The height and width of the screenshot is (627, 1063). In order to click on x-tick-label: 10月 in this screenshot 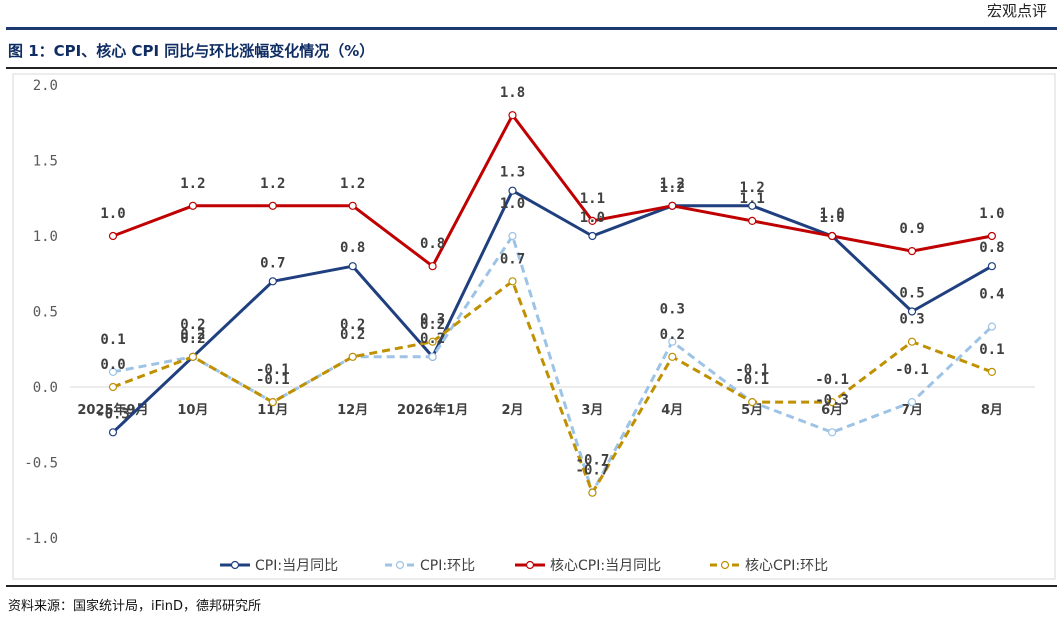, I will do `click(192, 410)`.